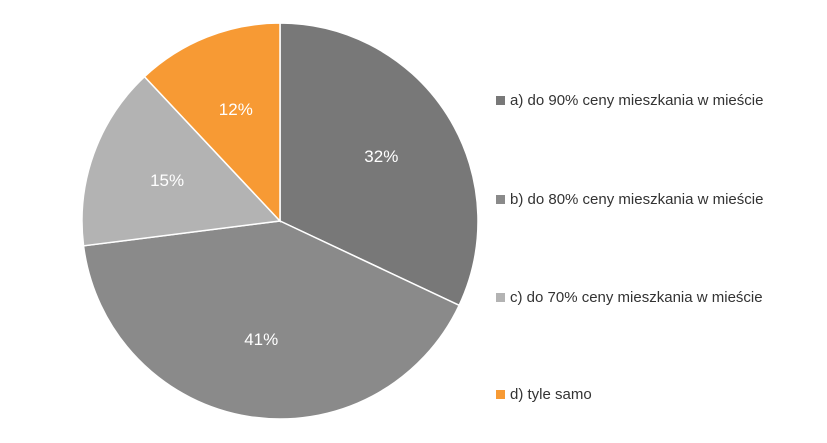  I want to click on slice-value-label-a: 32%, so click(381, 156).